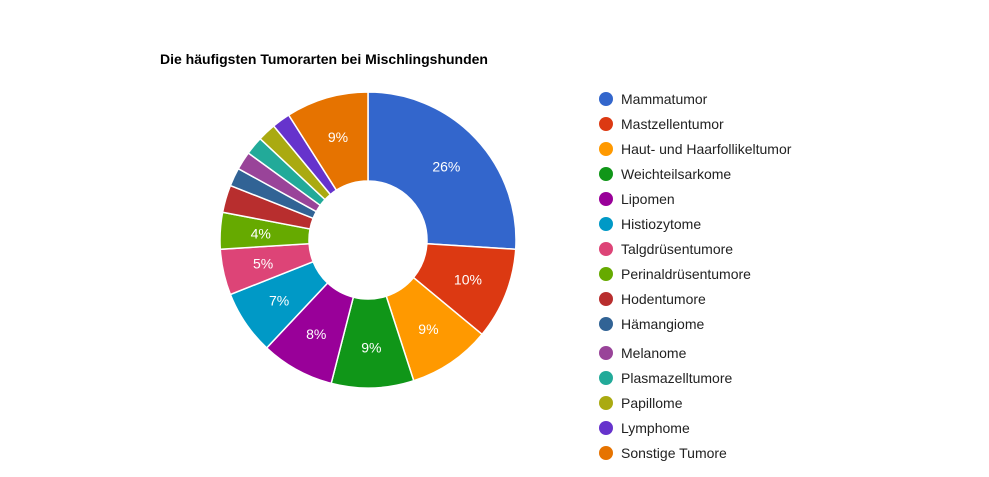 The width and height of the screenshot is (989, 477). What do you see at coordinates (676, 174) in the screenshot?
I see `legend-label: Weichteilsarkome` at bounding box center [676, 174].